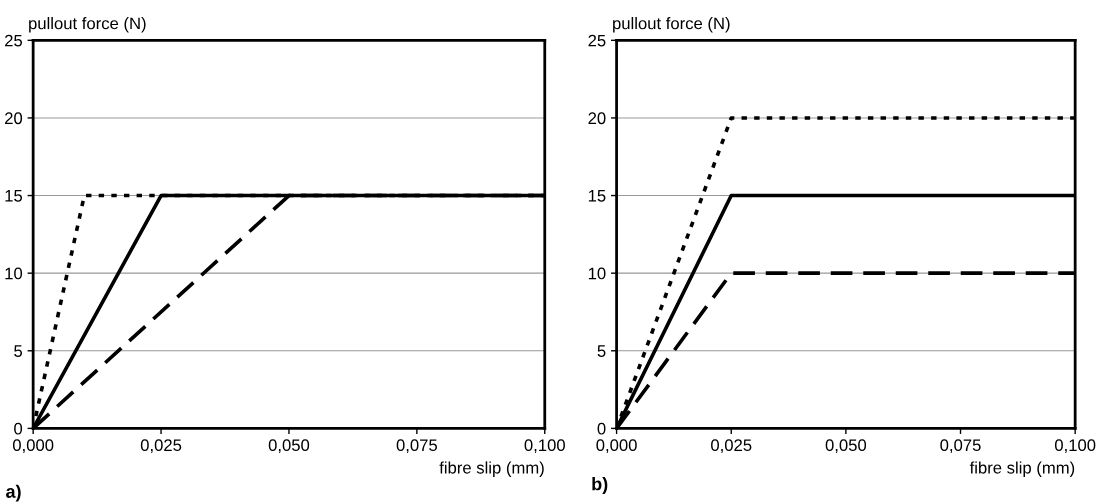  What do you see at coordinates (600, 485) in the screenshot?
I see `text: b)` at bounding box center [600, 485].